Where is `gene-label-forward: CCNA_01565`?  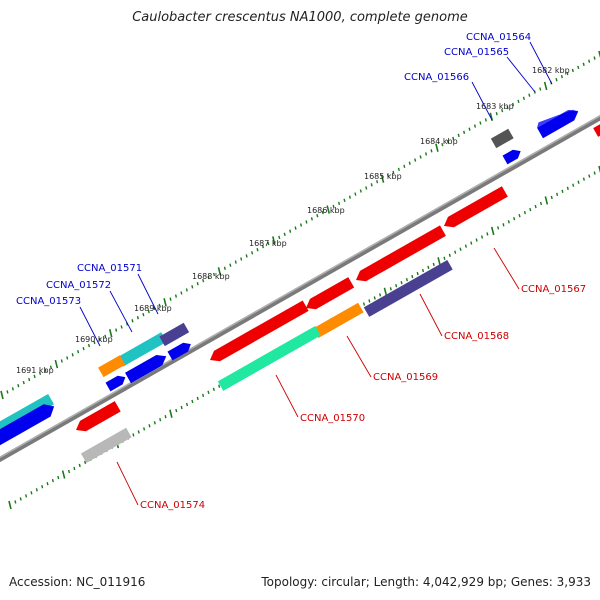 gene-label-forward: CCNA_01565 is located at coordinates (476, 52).